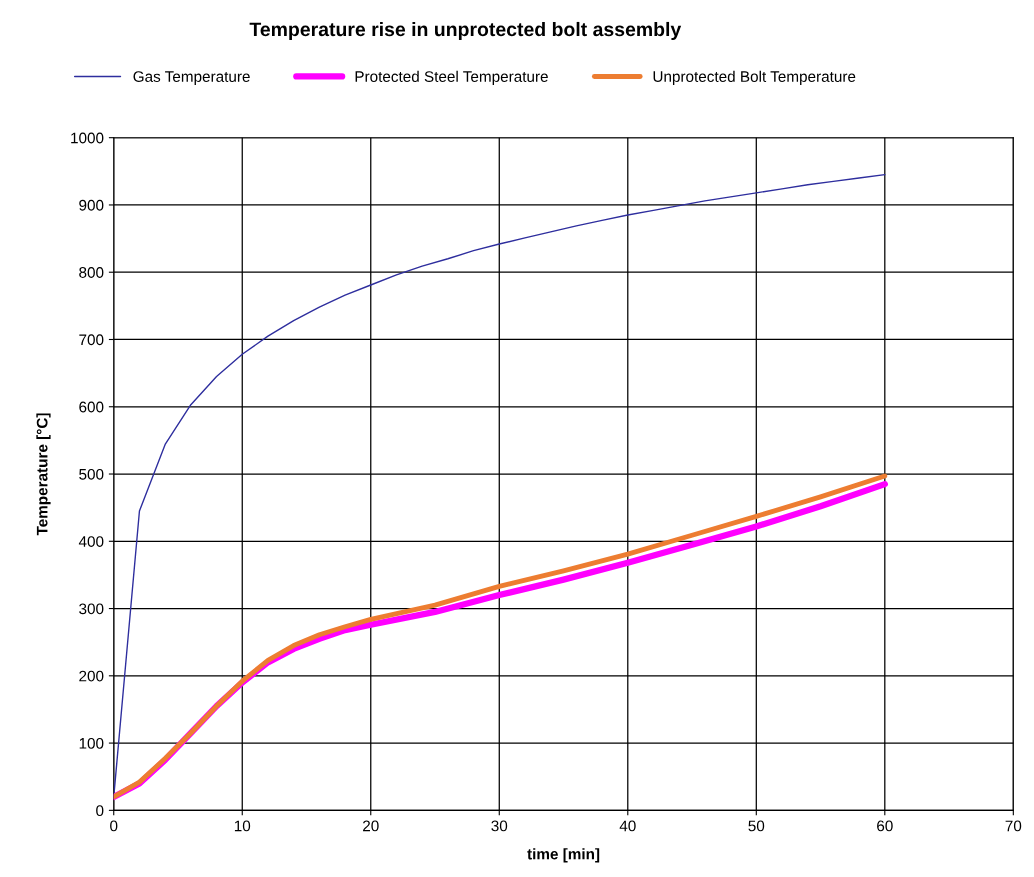  What do you see at coordinates (91, 407) in the screenshot?
I see `y-tick-label: 600` at bounding box center [91, 407].